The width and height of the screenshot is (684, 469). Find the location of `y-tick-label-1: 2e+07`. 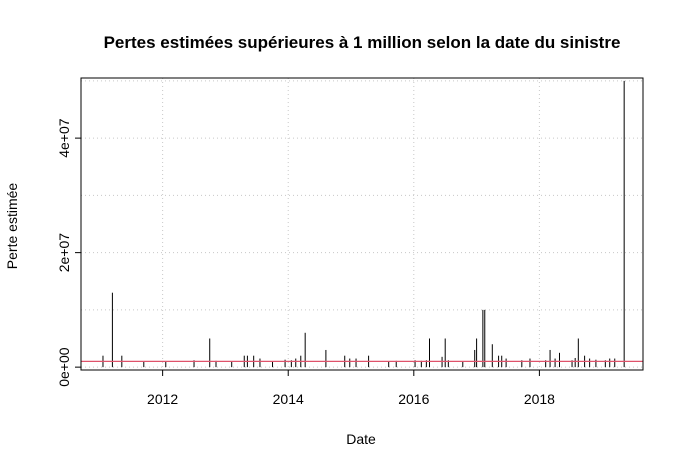

y-tick-label-1: 2e+07 is located at coordinates (64, 253).